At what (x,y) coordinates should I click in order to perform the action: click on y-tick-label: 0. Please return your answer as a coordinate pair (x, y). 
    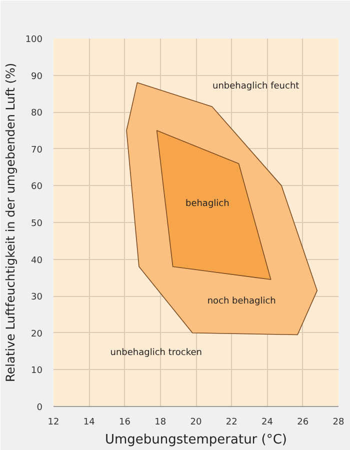
    Looking at the image, I should click on (39, 408).